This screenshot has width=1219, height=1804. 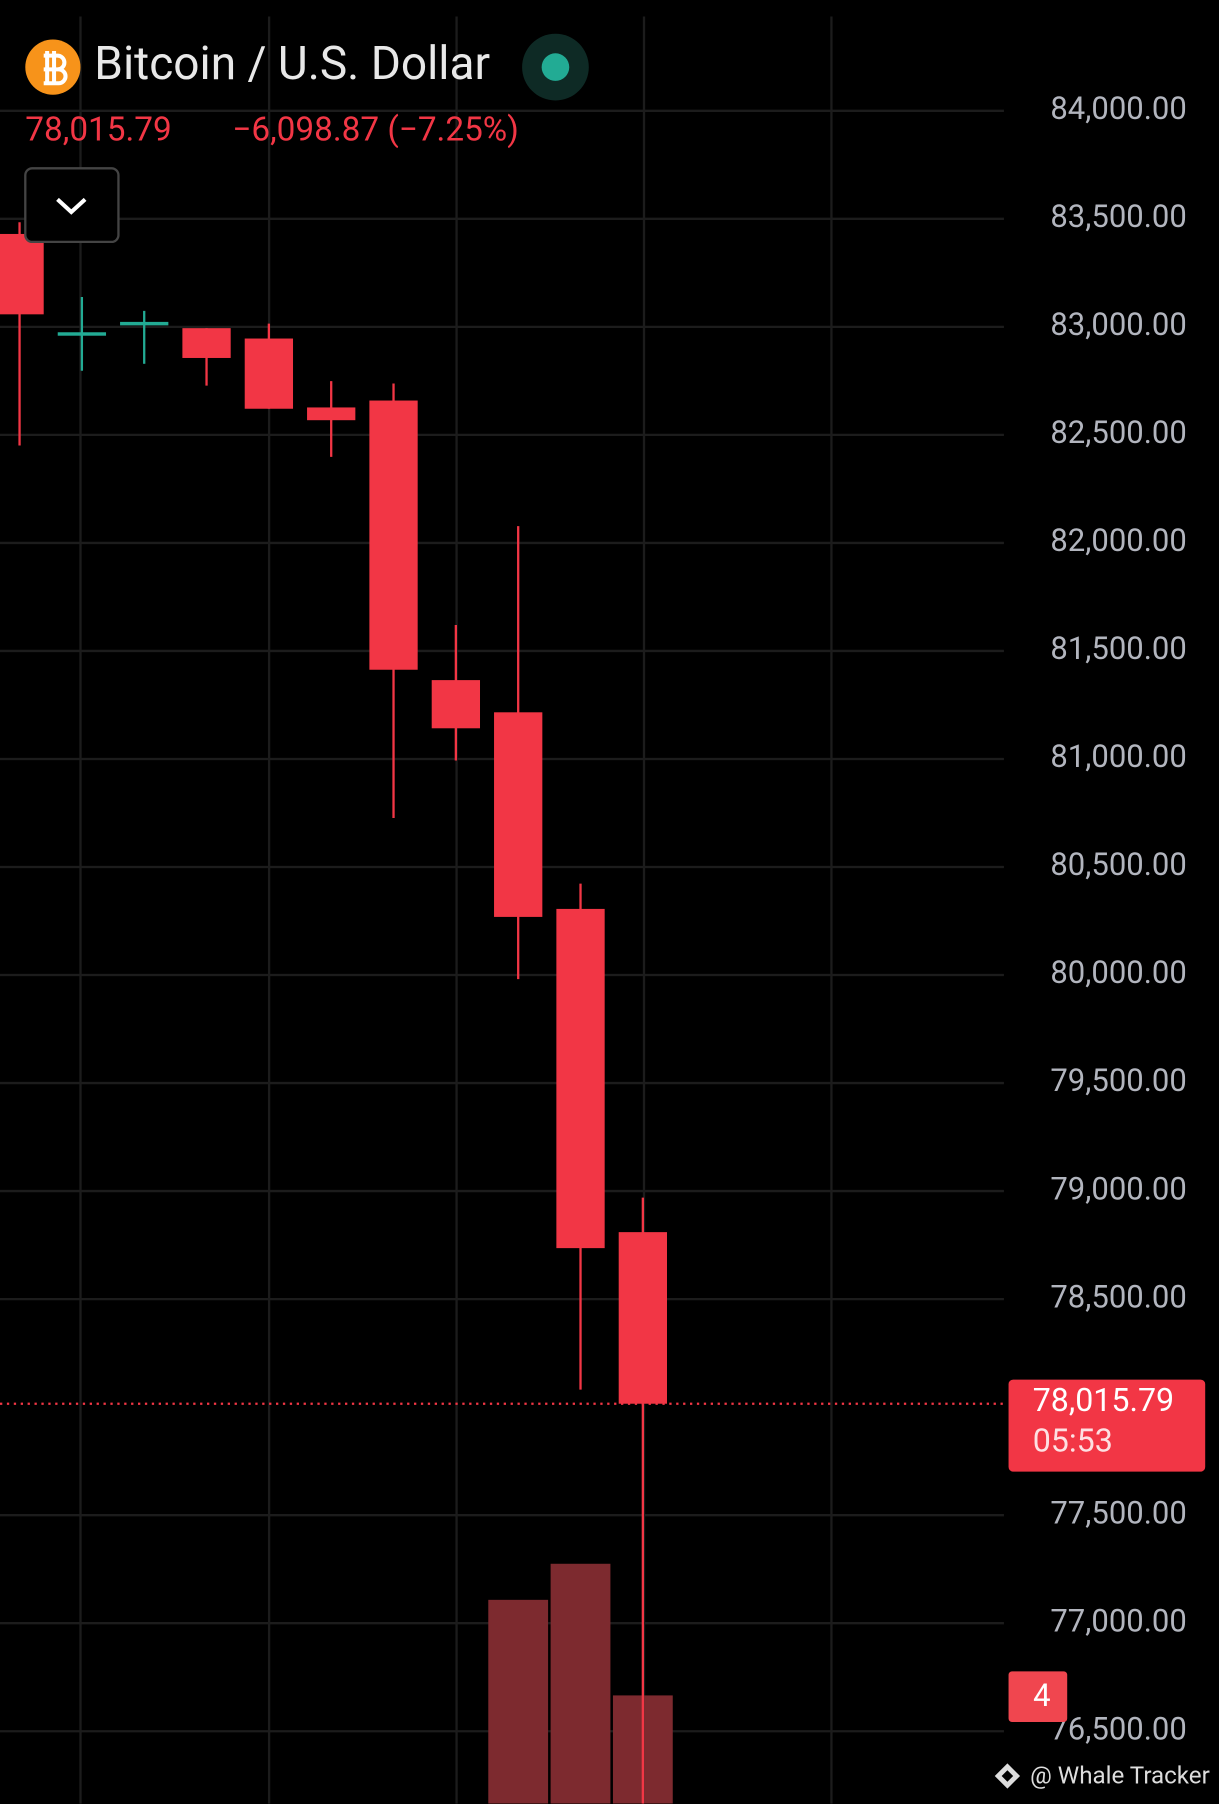 What do you see at coordinates (1118, 756) in the screenshot?
I see `y-tick-label: 81,000.00` at bounding box center [1118, 756].